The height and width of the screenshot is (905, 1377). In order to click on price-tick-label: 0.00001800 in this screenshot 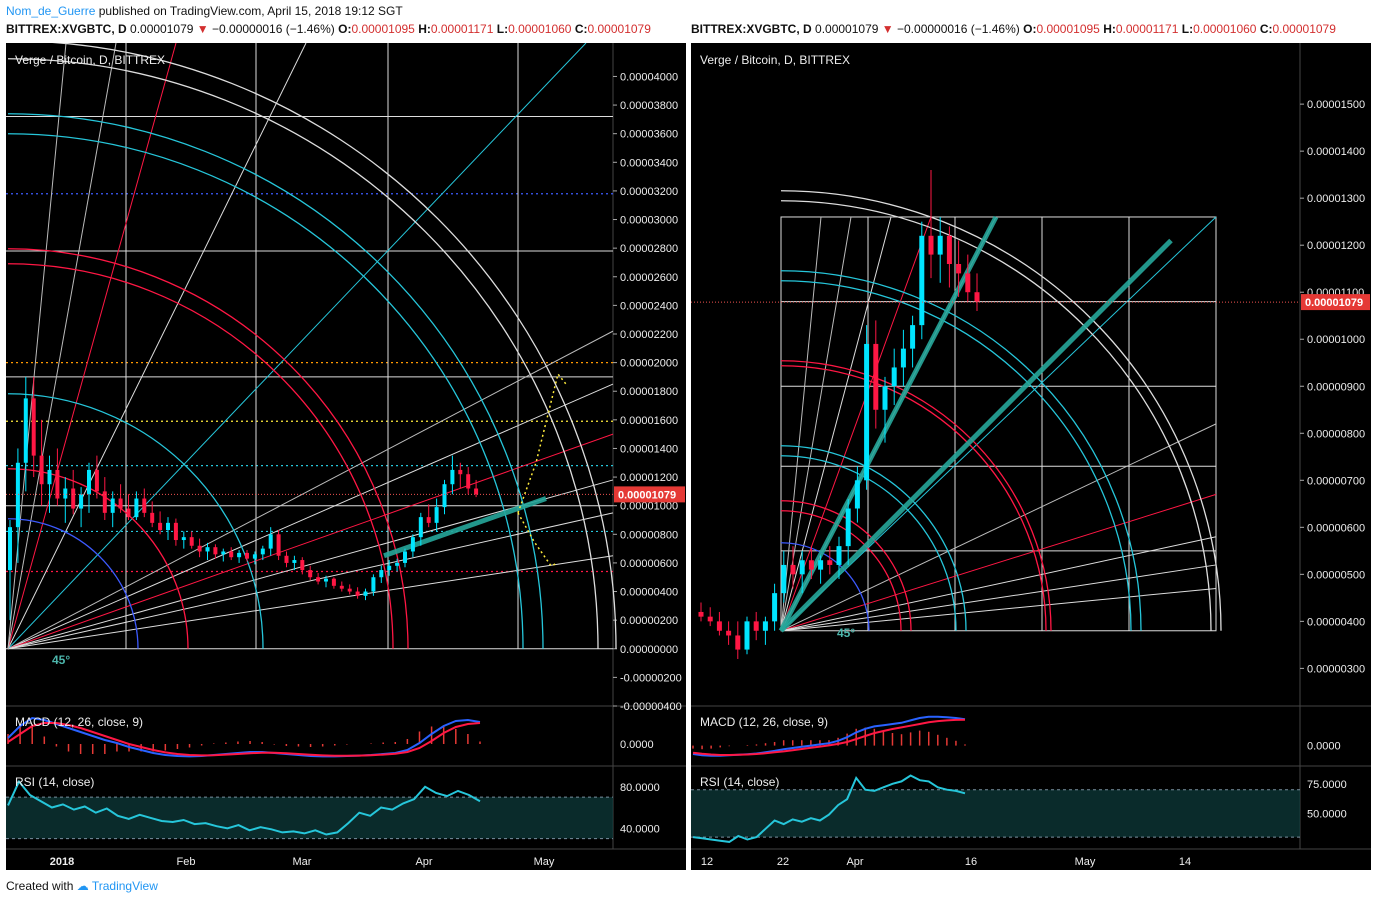, I will do `click(649, 392)`.